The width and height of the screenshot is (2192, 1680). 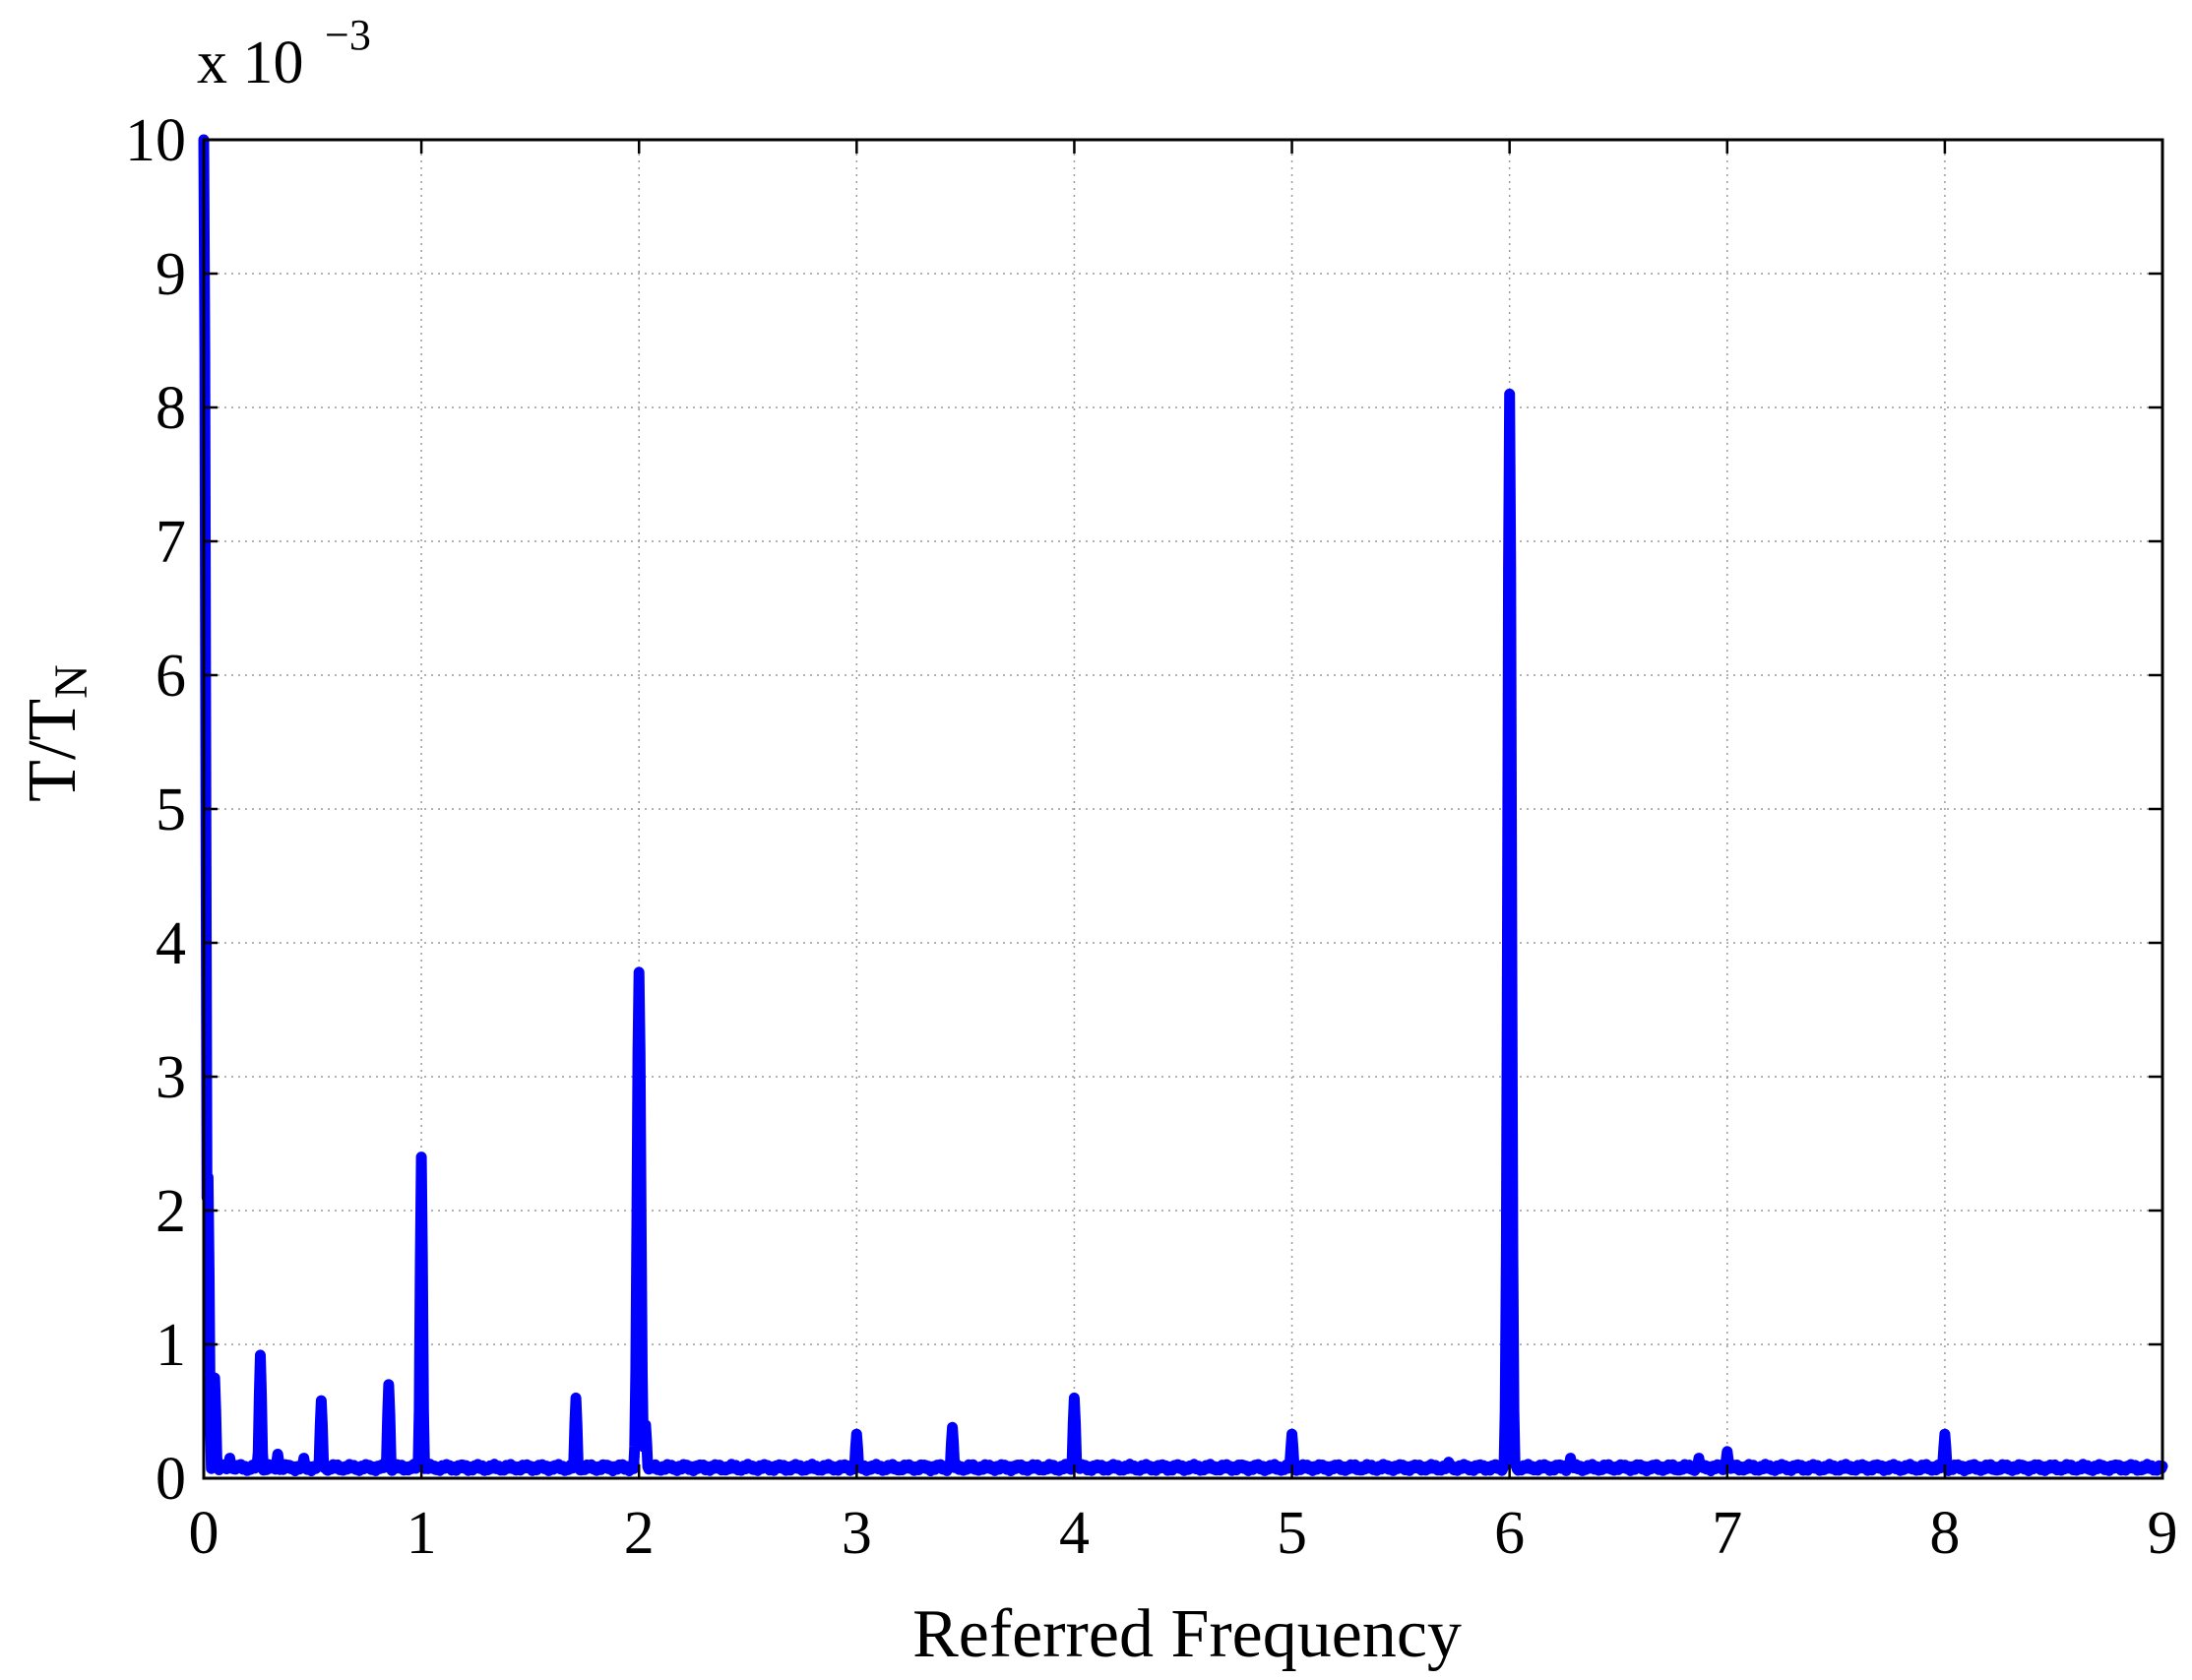 What do you see at coordinates (53, 750) in the screenshot?
I see `y-axis-title-main: T/T` at bounding box center [53, 750].